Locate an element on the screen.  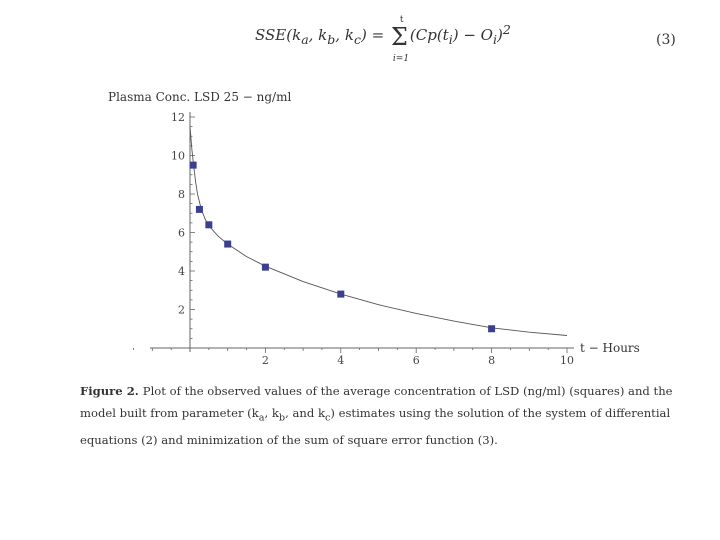
sum-lower-limit: i=1 is located at coordinates (401, 59).